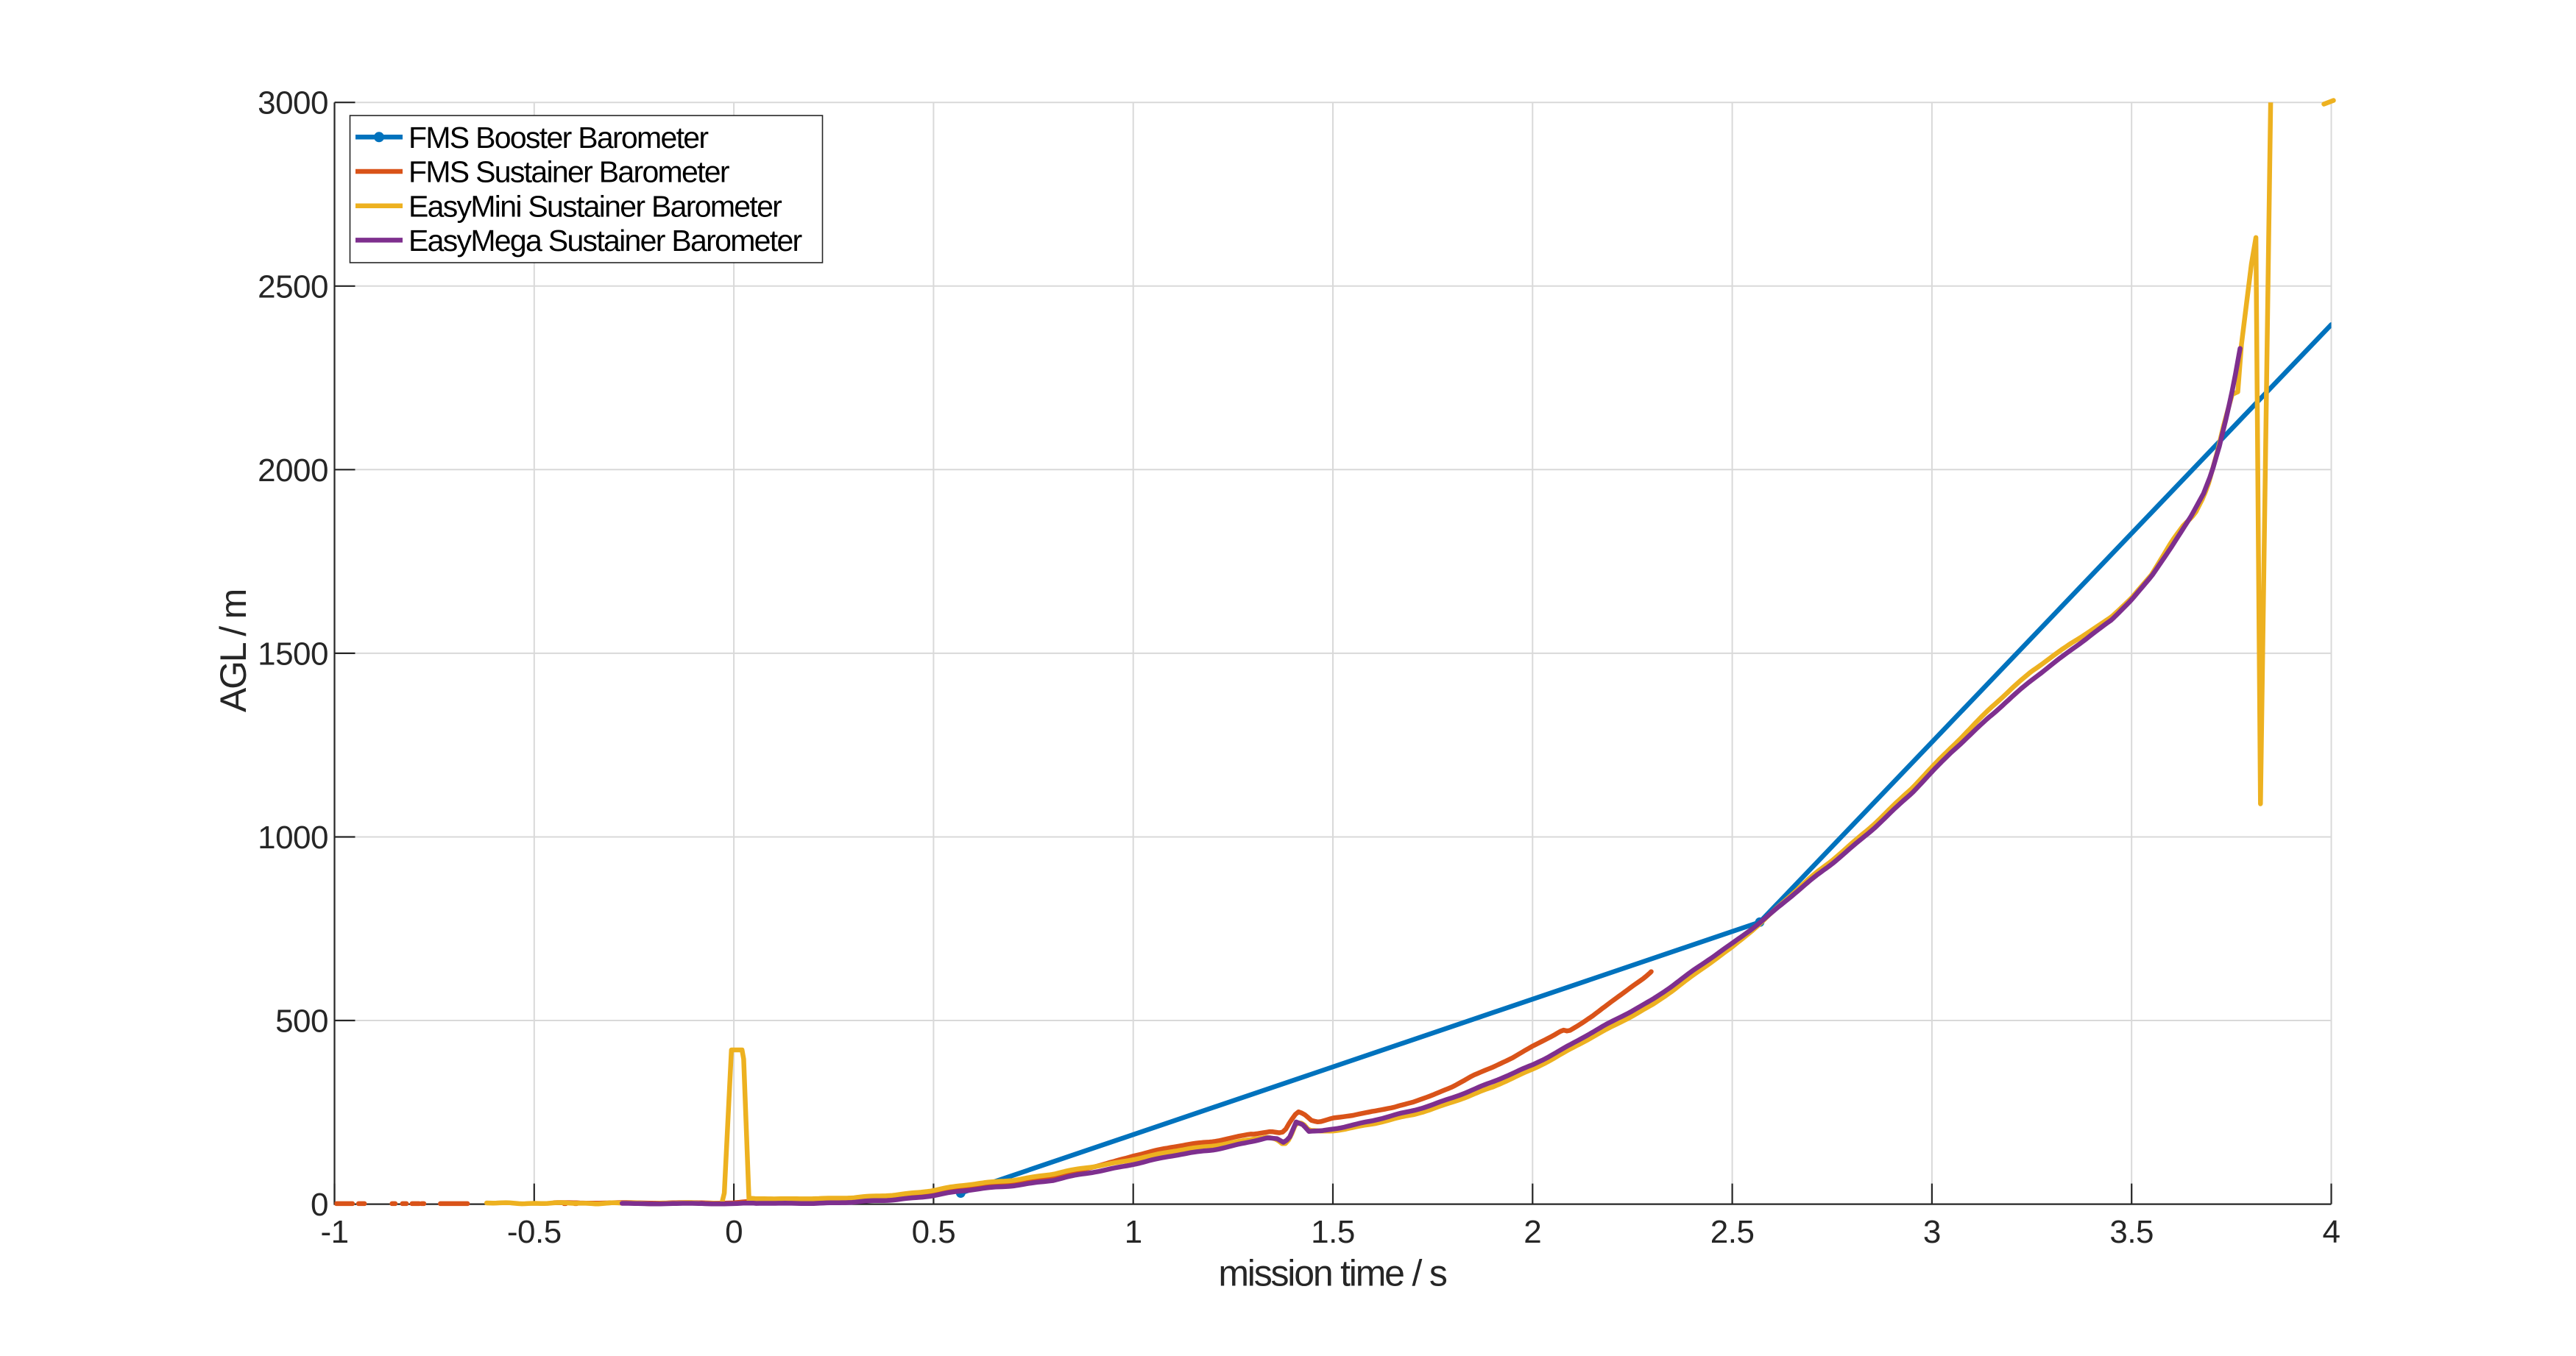 This screenshot has height=1356, width=2576. What do you see at coordinates (1732, 1232) in the screenshot?
I see `svg-text: 2.5` at bounding box center [1732, 1232].